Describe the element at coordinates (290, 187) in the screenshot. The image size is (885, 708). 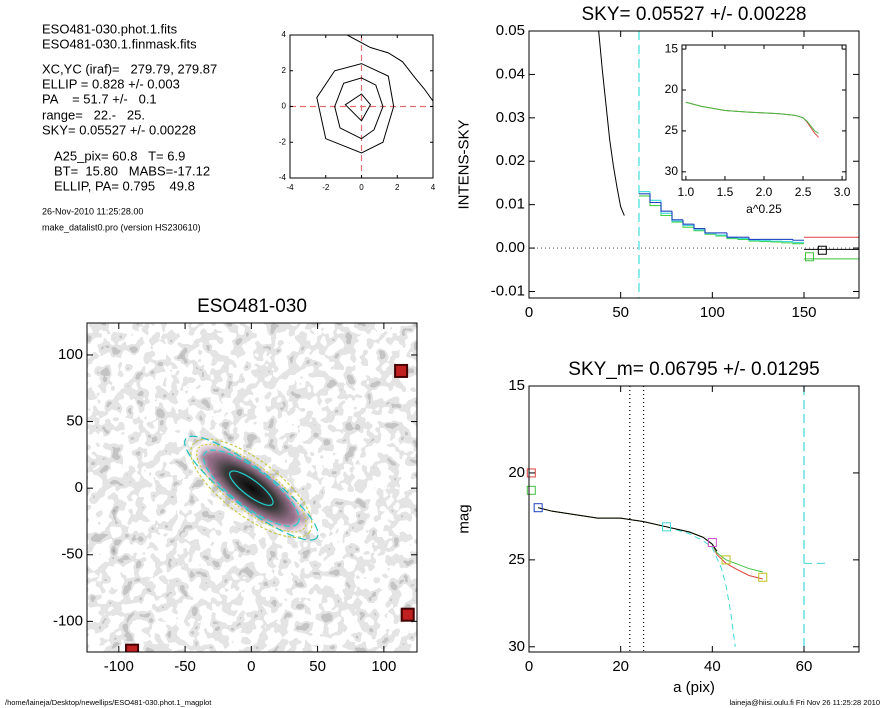
I see `x-tick-label: -4` at that location.